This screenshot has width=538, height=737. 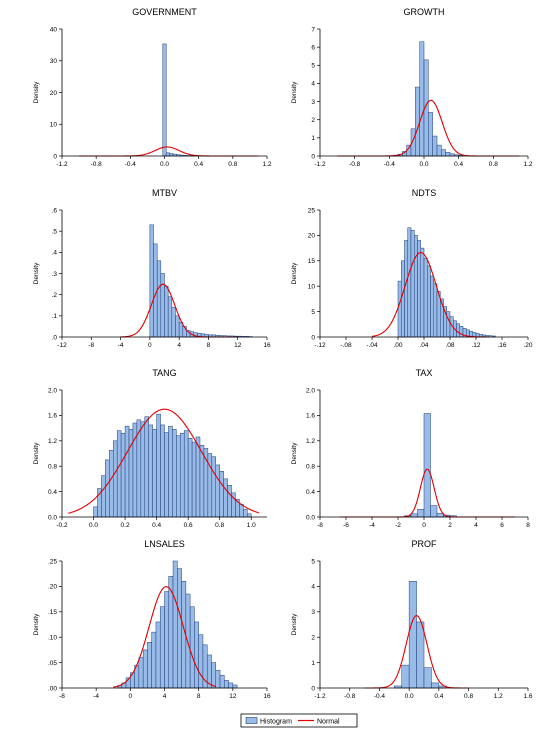 I want to click on bars-prof, so click(x=420, y=635).